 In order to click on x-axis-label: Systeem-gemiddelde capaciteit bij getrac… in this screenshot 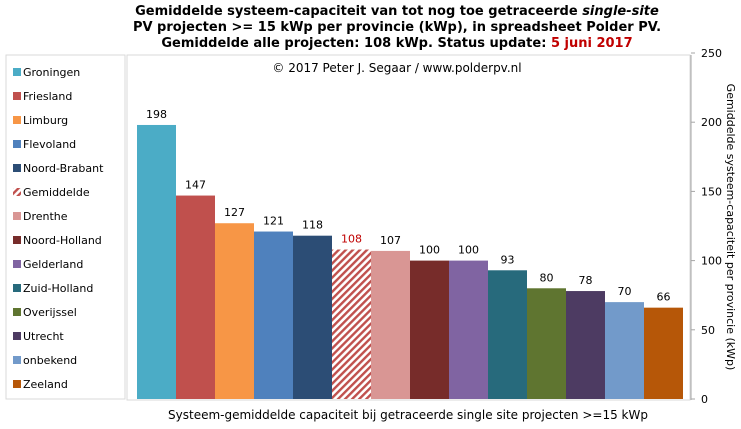, I will do `click(408, 415)`.